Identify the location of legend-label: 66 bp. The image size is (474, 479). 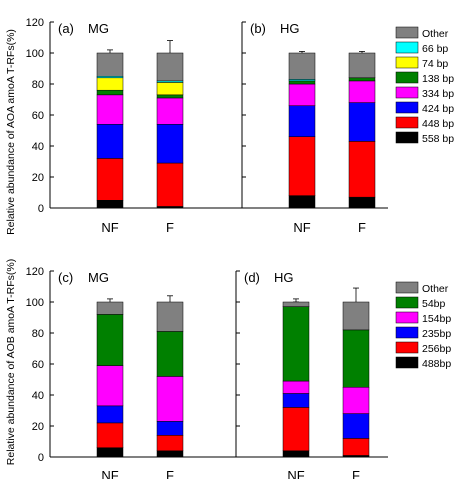
(435, 49).